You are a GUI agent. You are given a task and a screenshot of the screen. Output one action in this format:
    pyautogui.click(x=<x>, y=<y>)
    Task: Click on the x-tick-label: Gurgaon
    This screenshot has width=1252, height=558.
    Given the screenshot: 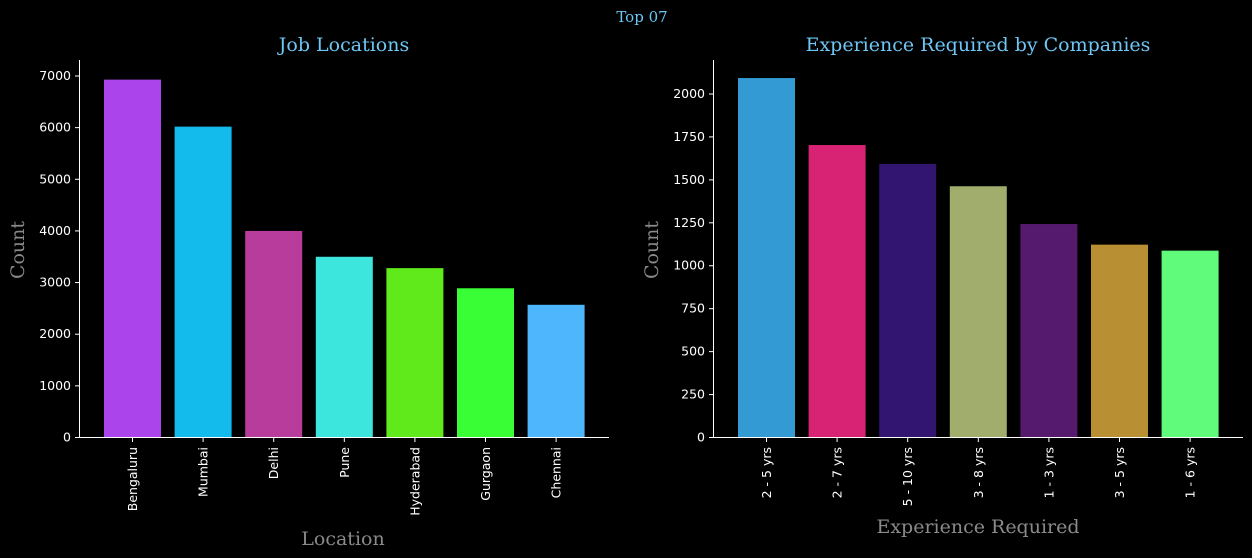 What is the action you would take?
    pyautogui.click(x=485, y=474)
    